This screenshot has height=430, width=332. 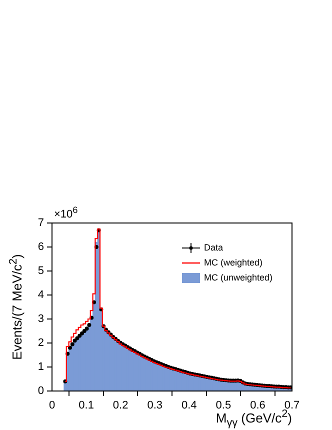 What do you see at coordinates (66, 213) in the screenshot?
I see `text: ×10$^{6}$` at bounding box center [66, 213].